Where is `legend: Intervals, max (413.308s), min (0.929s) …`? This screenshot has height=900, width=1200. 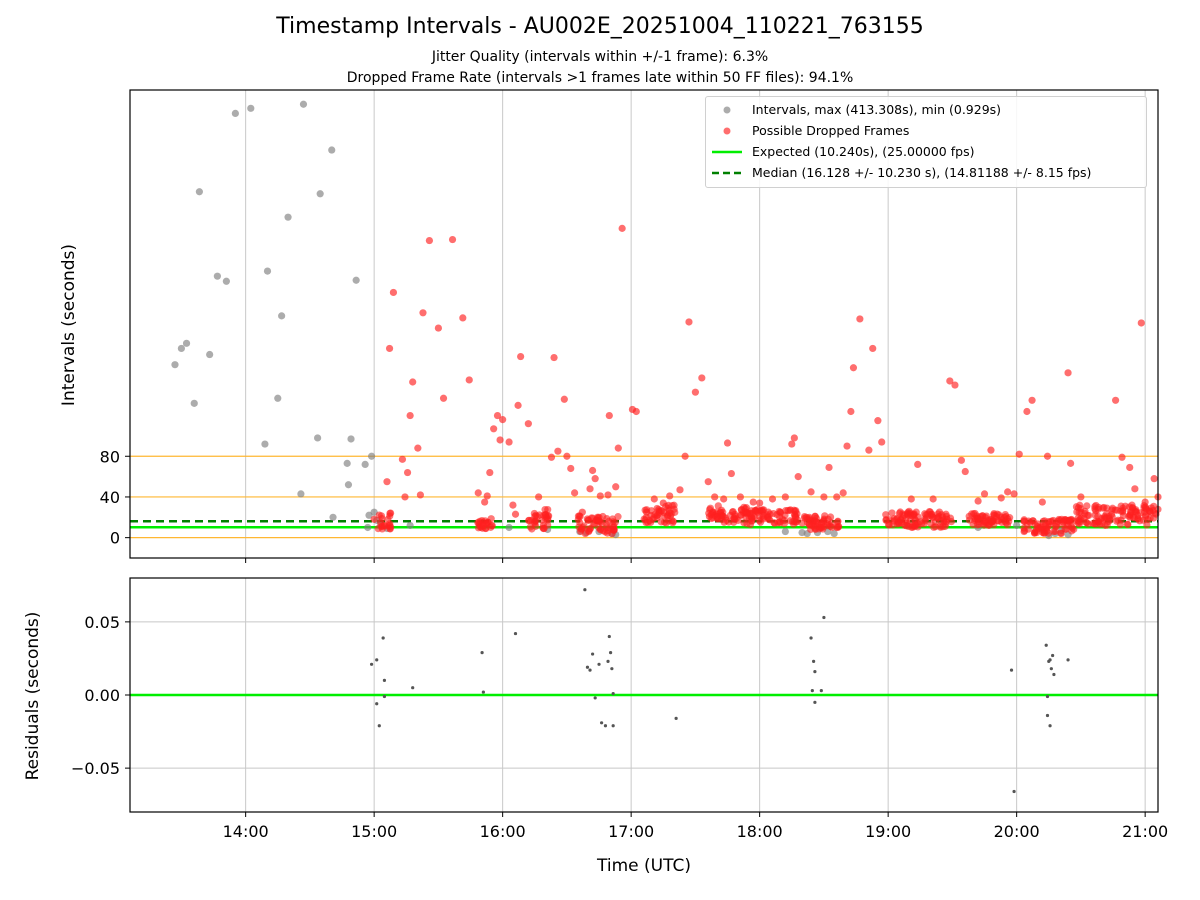 legend: Intervals, max (413.308s), min (0.929s) … is located at coordinates (926, 142).